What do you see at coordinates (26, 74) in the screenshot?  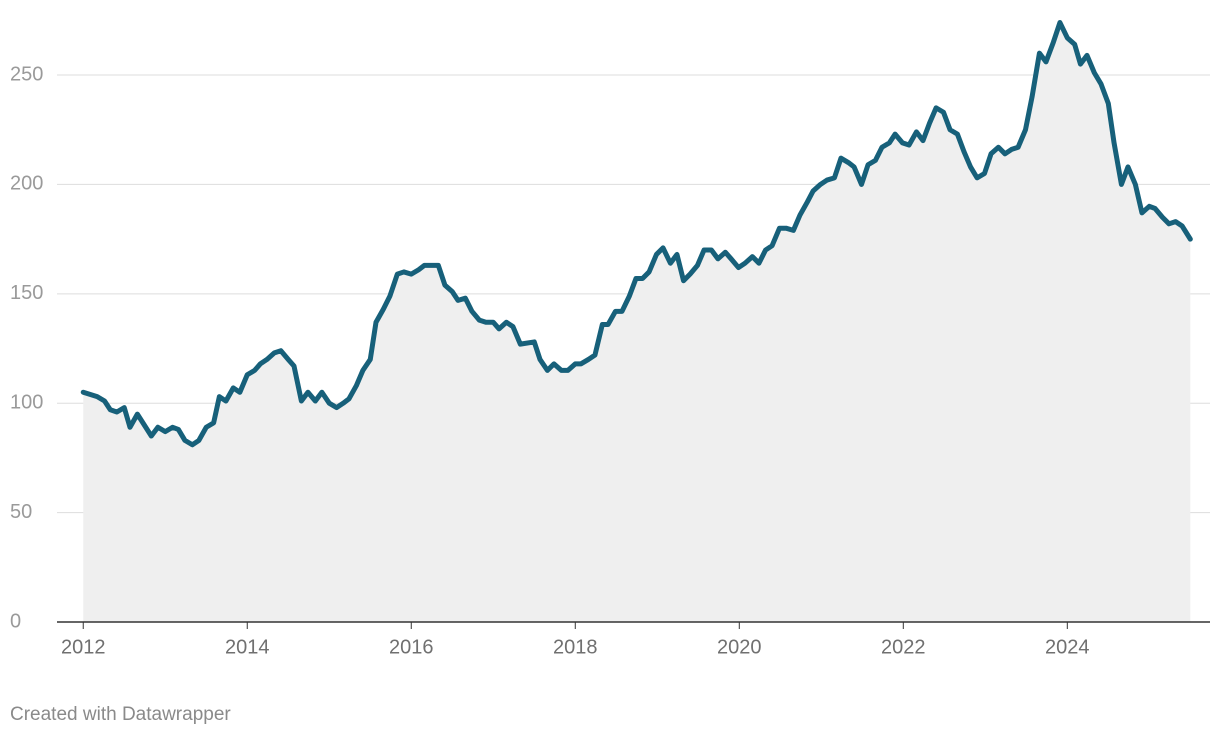 I see `y-tick-label: 250` at bounding box center [26, 74].